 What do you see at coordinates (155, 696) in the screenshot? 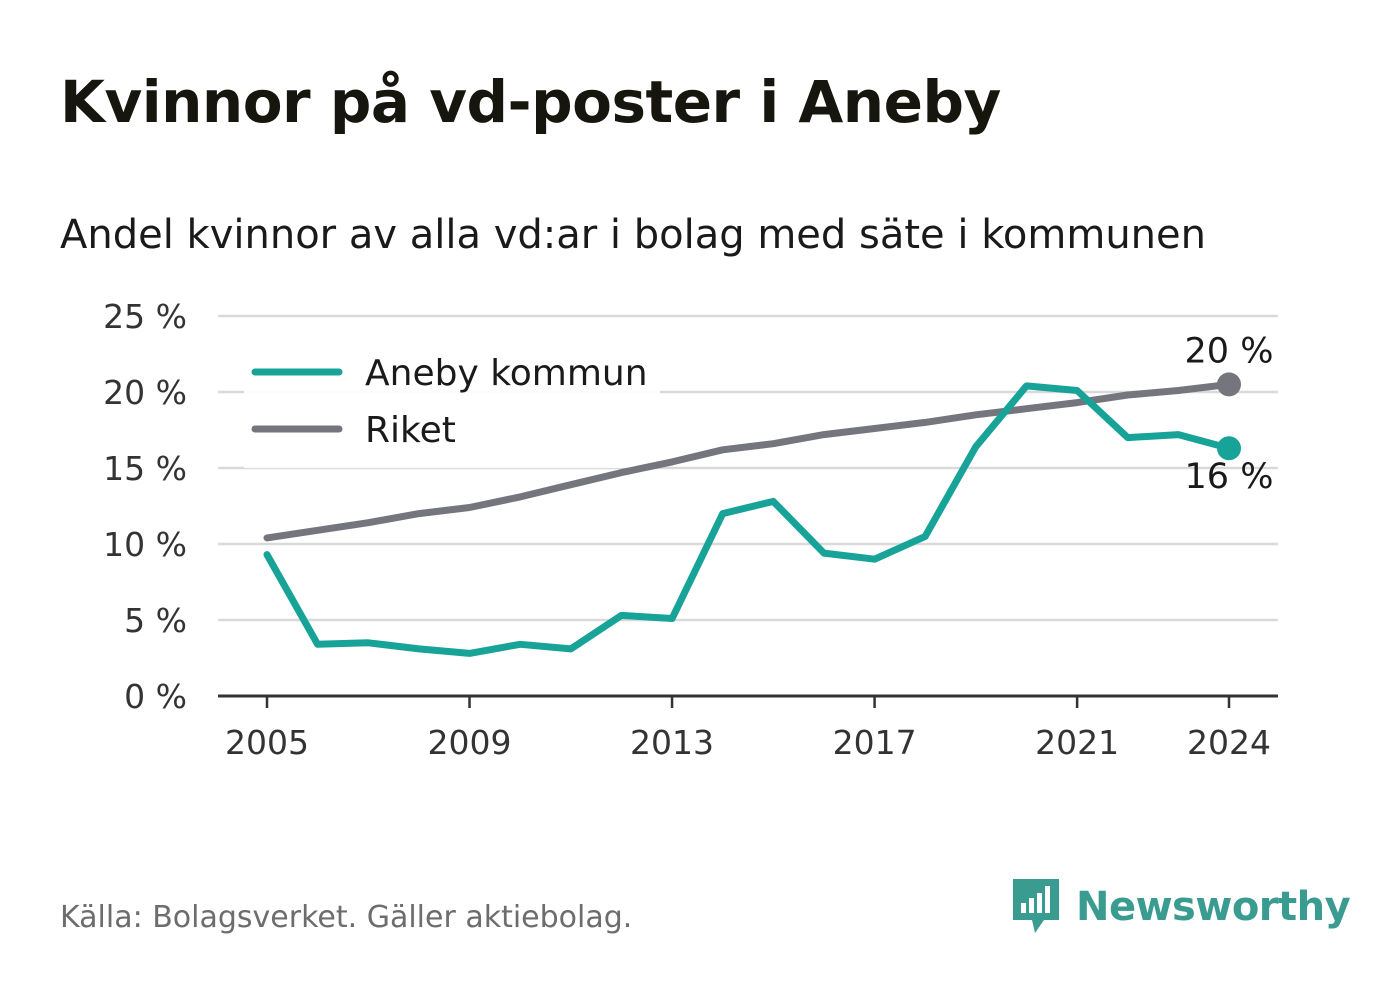
I see `y-tick-label: 0 %` at bounding box center [155, 696].